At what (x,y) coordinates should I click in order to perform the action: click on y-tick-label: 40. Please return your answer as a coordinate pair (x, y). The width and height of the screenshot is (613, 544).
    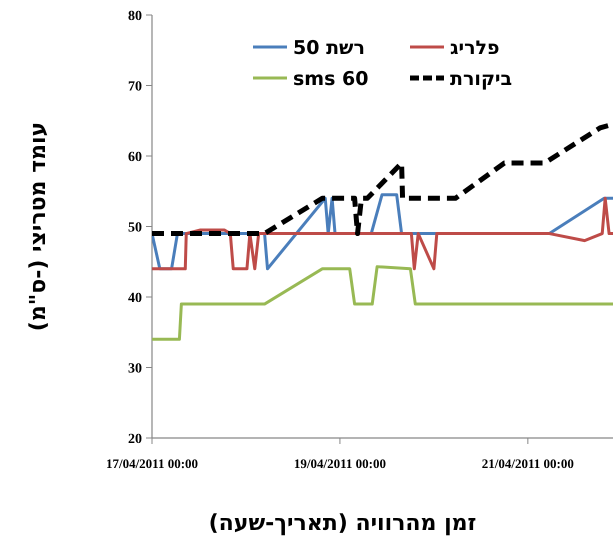
    Looking at the image, I should click on (135, 298).